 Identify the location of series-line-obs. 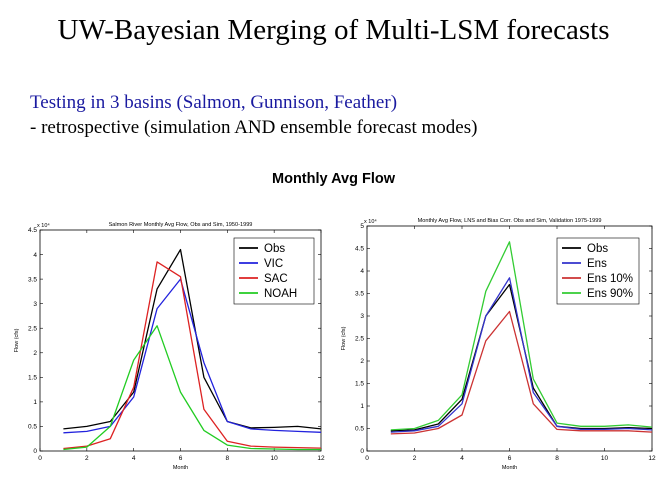
(192, 339).